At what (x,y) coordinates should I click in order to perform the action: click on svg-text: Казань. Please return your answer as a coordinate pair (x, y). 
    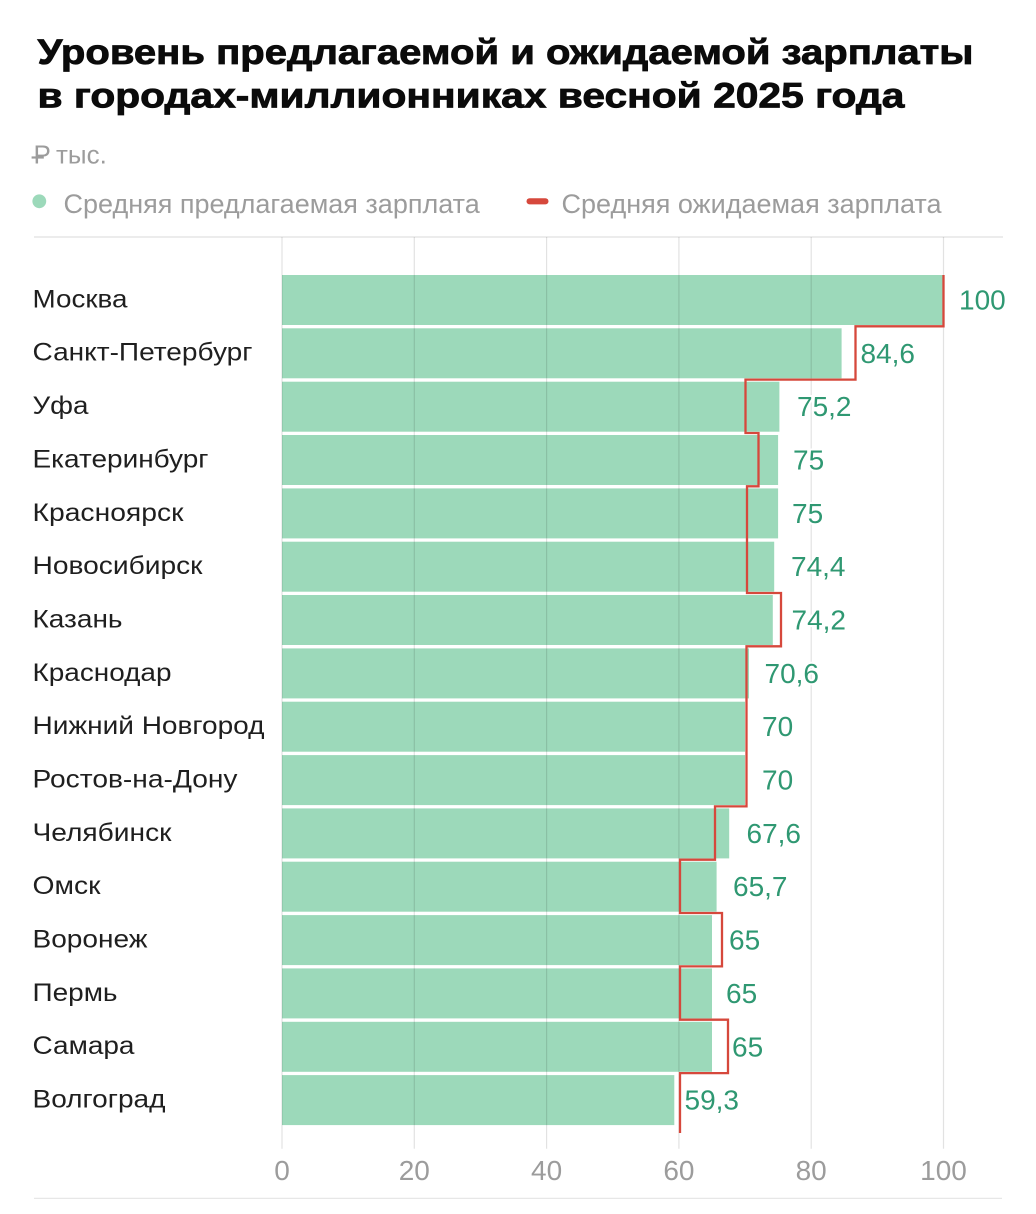
    Looking at the image, I should click on (78, 619).